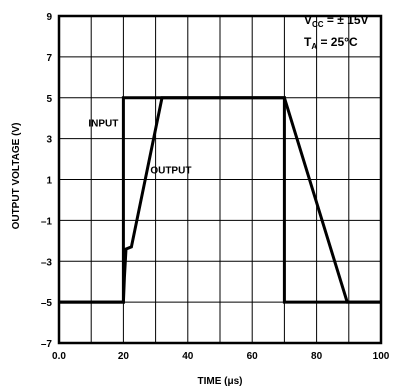 This screenshot has height=388, width=394. What do you see at coordinates (139, 147) in the screenshot?
I see `series-labels: INPUT OUTPUT` at bounding box center [139, 147].